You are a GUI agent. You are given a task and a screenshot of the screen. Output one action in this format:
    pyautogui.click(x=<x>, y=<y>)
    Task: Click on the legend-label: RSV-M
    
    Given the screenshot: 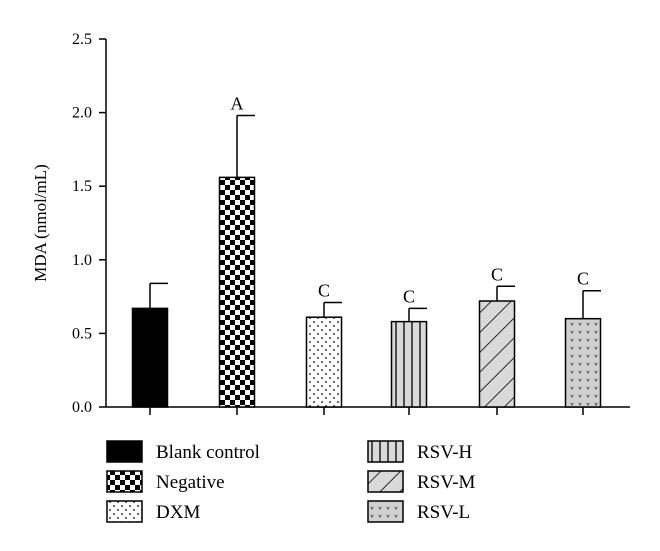 What is the action you would take?
    pyautogui.click(x=446, y=482)
    